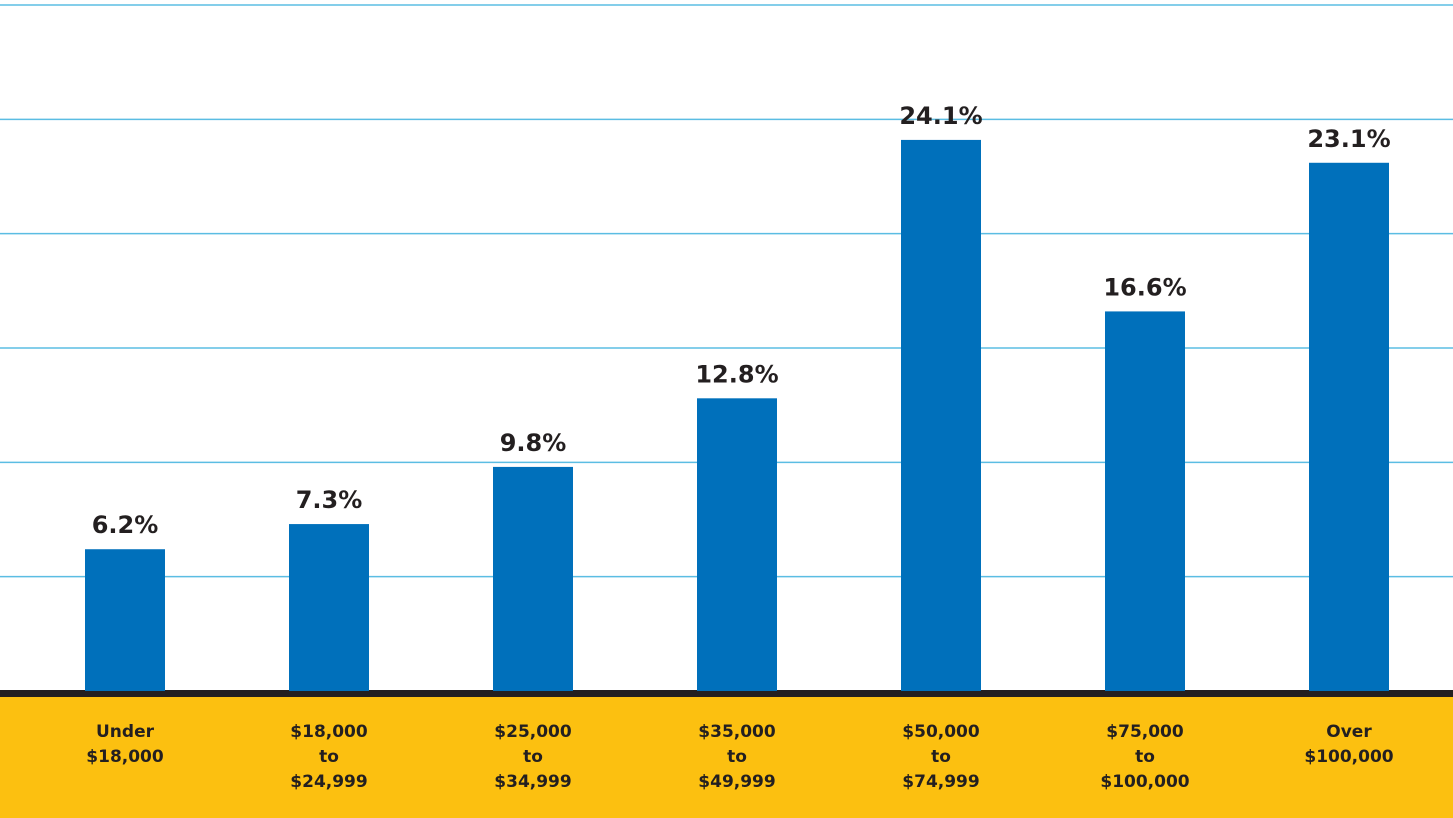 Image resolution: width=1453 pixels, height=818 pixels. Describe the element at coordinates (737, 757) in the screenshot. I see `x-tick-label: $35,000 to $49,999` at that location.